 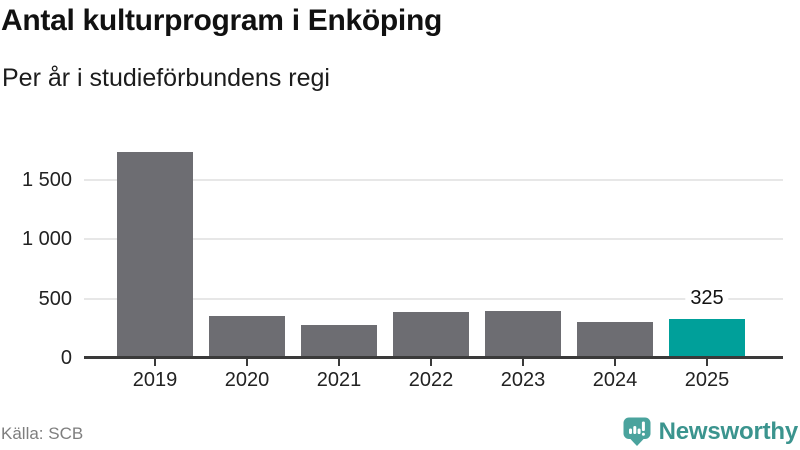 I want to click on chart-subtitle: Per år i studieförbundens regi, so click(x=166, y=78).